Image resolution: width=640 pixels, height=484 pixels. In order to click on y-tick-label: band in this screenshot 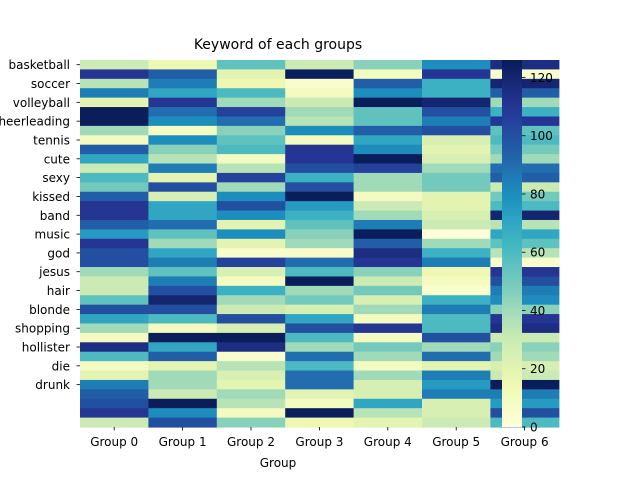, I will do `click(55, 216)`.